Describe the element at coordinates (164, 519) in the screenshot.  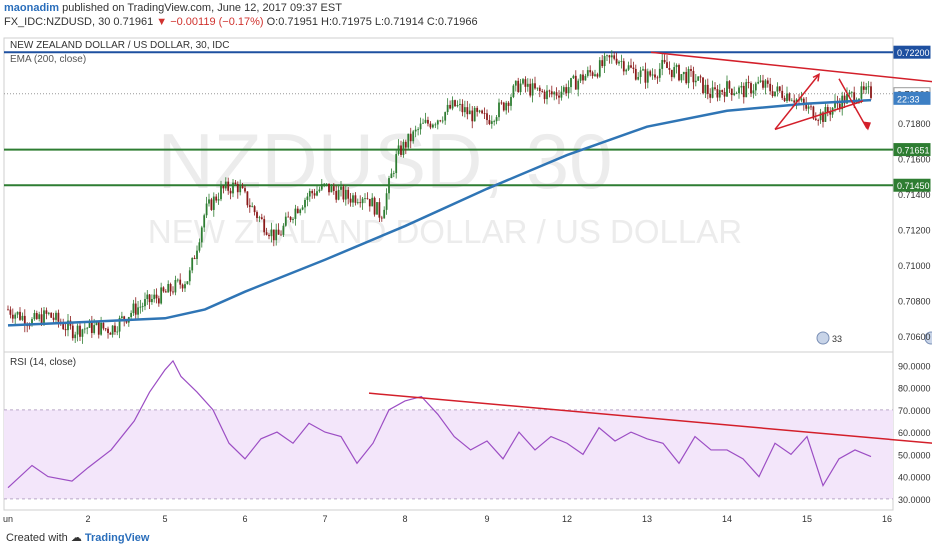
I see `x-tick-label: 5` at that location.